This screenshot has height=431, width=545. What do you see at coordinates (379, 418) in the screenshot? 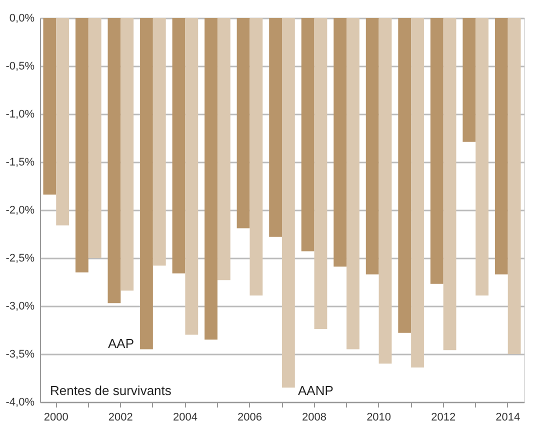
I see `x-tick-label: 2010` at bounding box center [379, 418].